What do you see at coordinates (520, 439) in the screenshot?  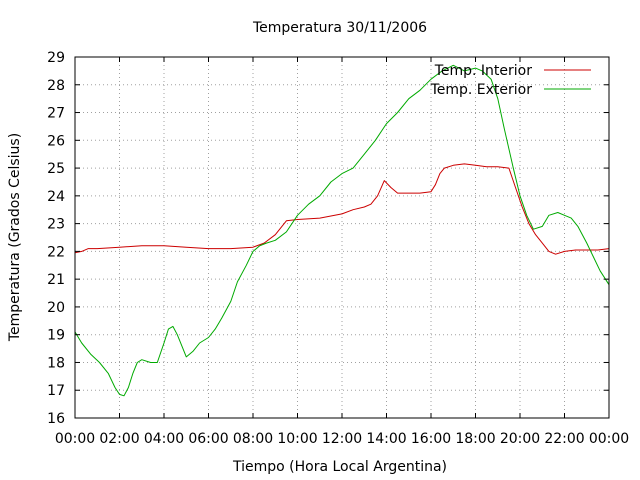 I see `x-tick-label: 20:00` at bounding box center [520, 439].